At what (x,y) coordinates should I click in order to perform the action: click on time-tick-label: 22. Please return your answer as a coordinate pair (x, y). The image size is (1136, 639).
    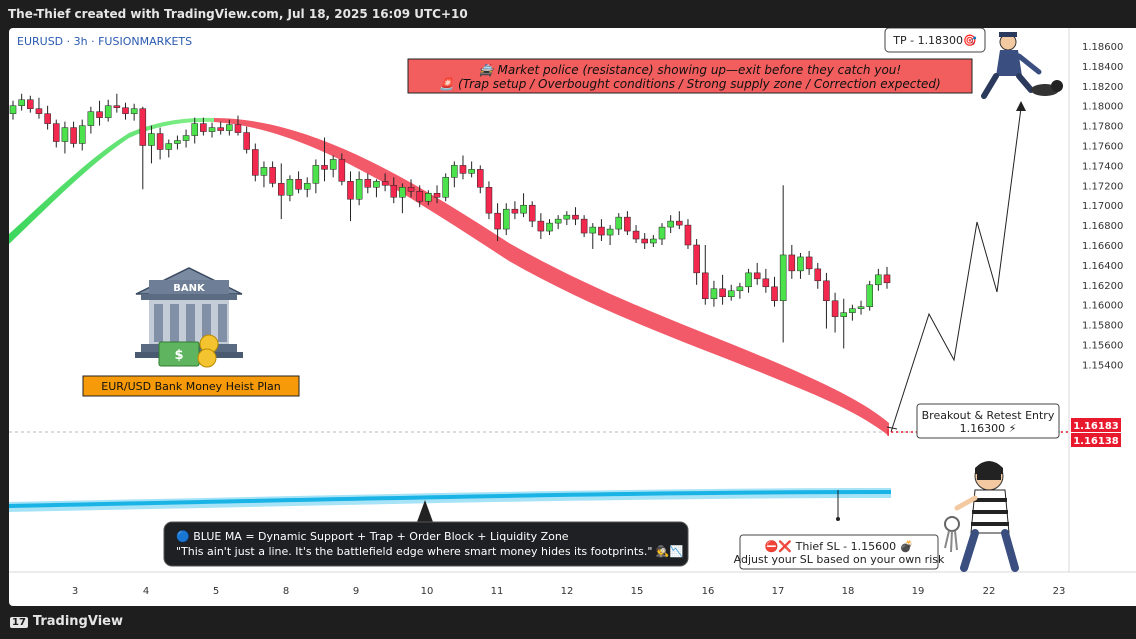
    Looking at the image, I should click on (989, 591).